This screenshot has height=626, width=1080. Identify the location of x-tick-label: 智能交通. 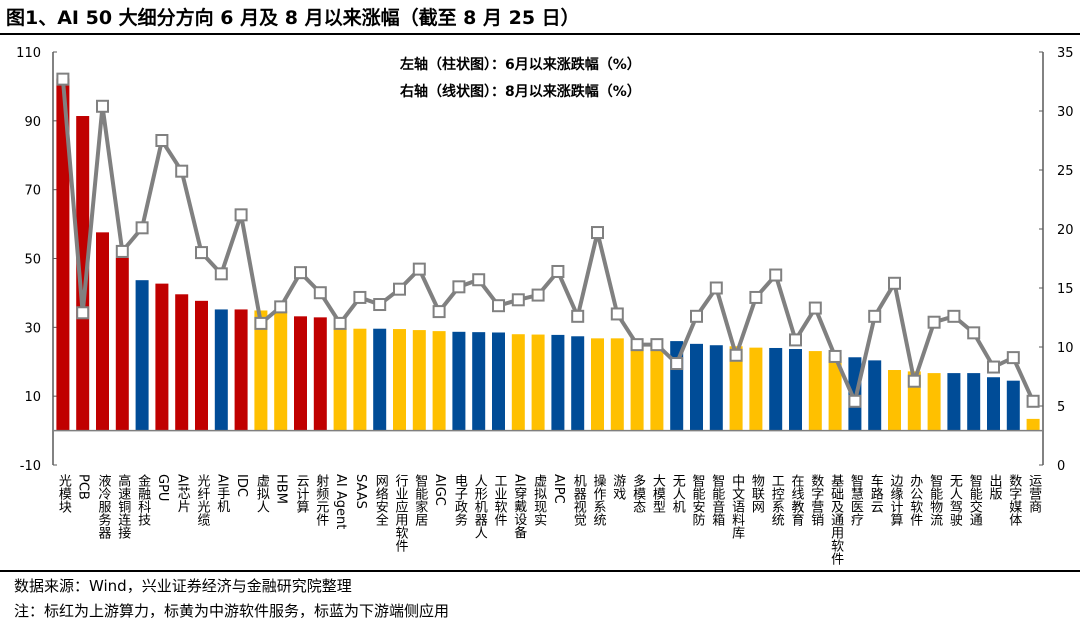
(974, 500).